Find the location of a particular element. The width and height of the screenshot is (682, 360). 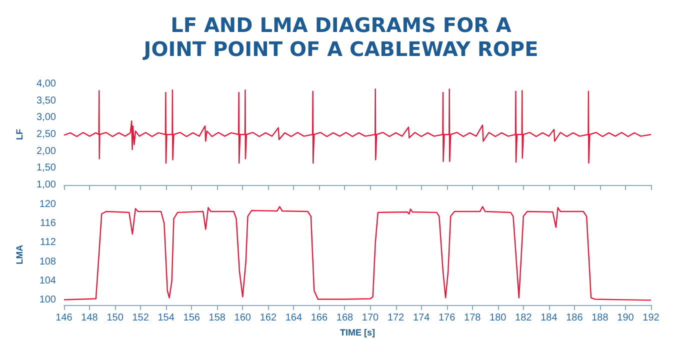

y-tick-label: 108 is located at coordinates (47, 262).